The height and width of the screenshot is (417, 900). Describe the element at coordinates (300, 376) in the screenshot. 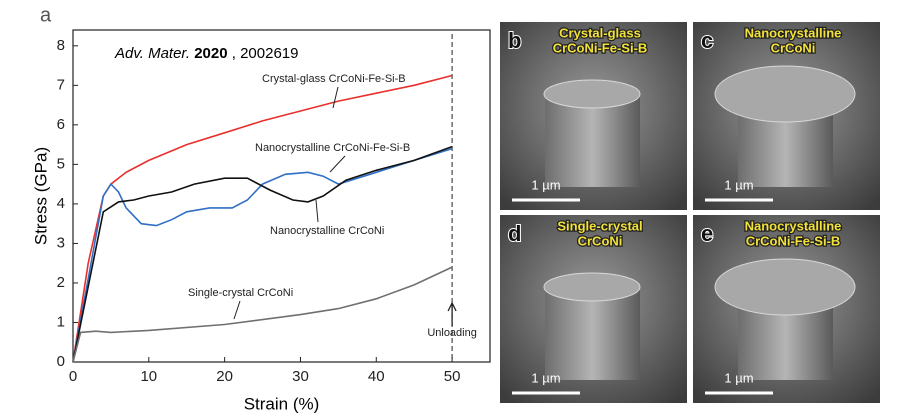

I see `x-tick-label: 30` at that location.